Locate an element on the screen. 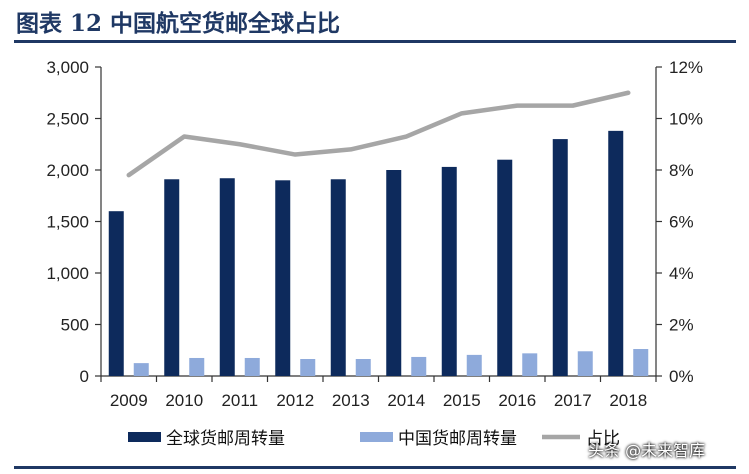  legend-label: 全球货邮周转量 is located at coordinates (225, 439).